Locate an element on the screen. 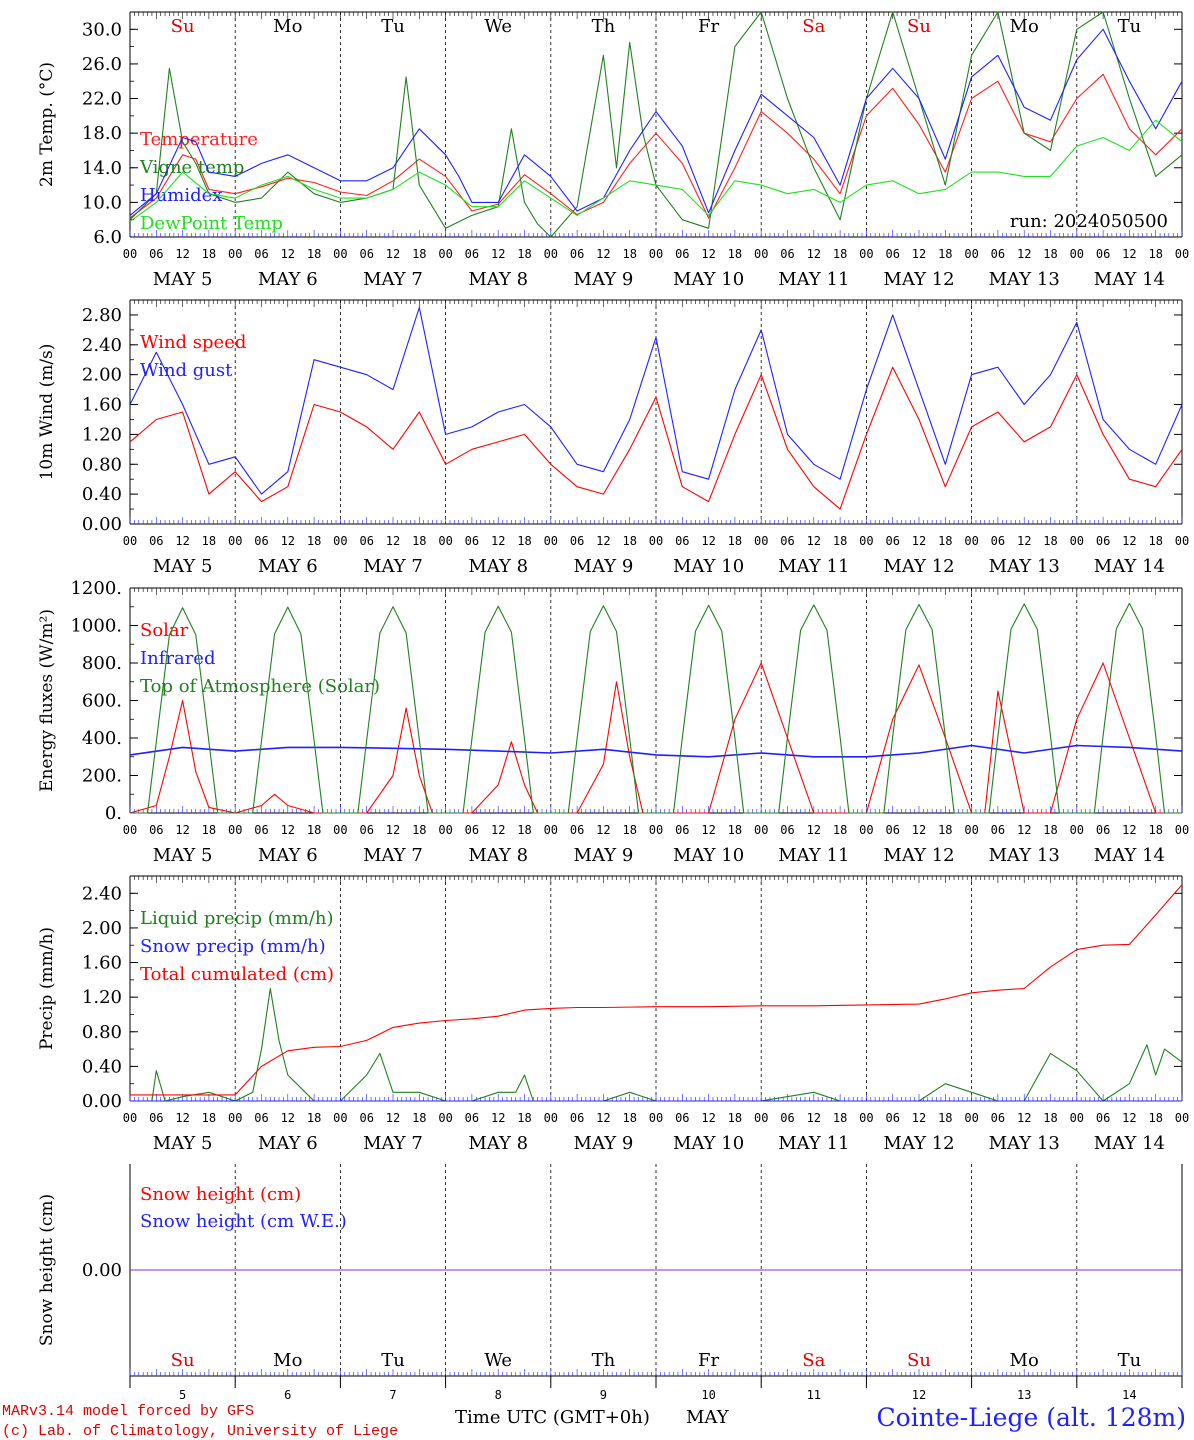 The image size is (1194, 1440). series-line-wind-gust is located at coordinates (656, 400).